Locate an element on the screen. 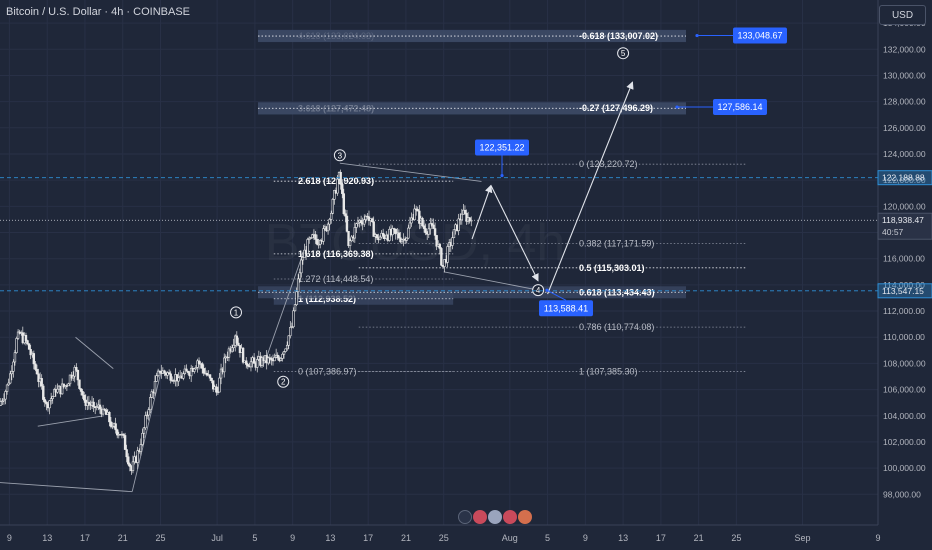 The width and height of the screenshot is (932, 550). target-label-text: 127,586.14 is located at coordinates (739, 107).